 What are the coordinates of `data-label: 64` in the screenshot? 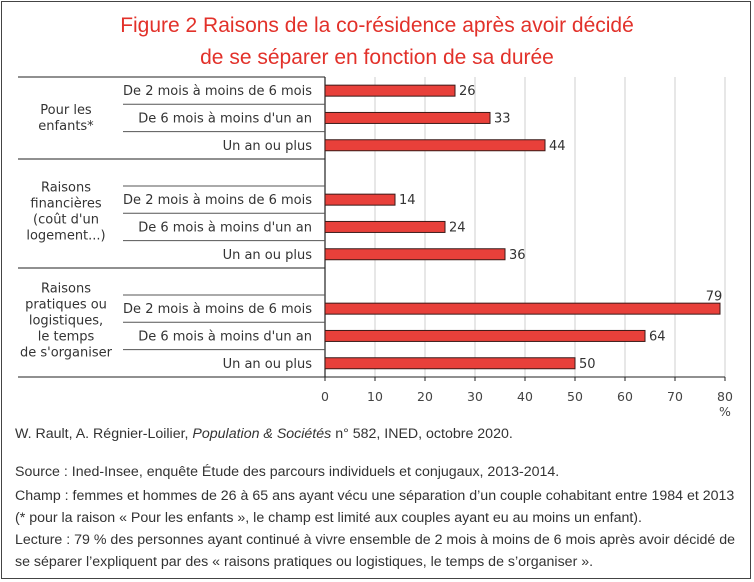 It's located at (657, 336).